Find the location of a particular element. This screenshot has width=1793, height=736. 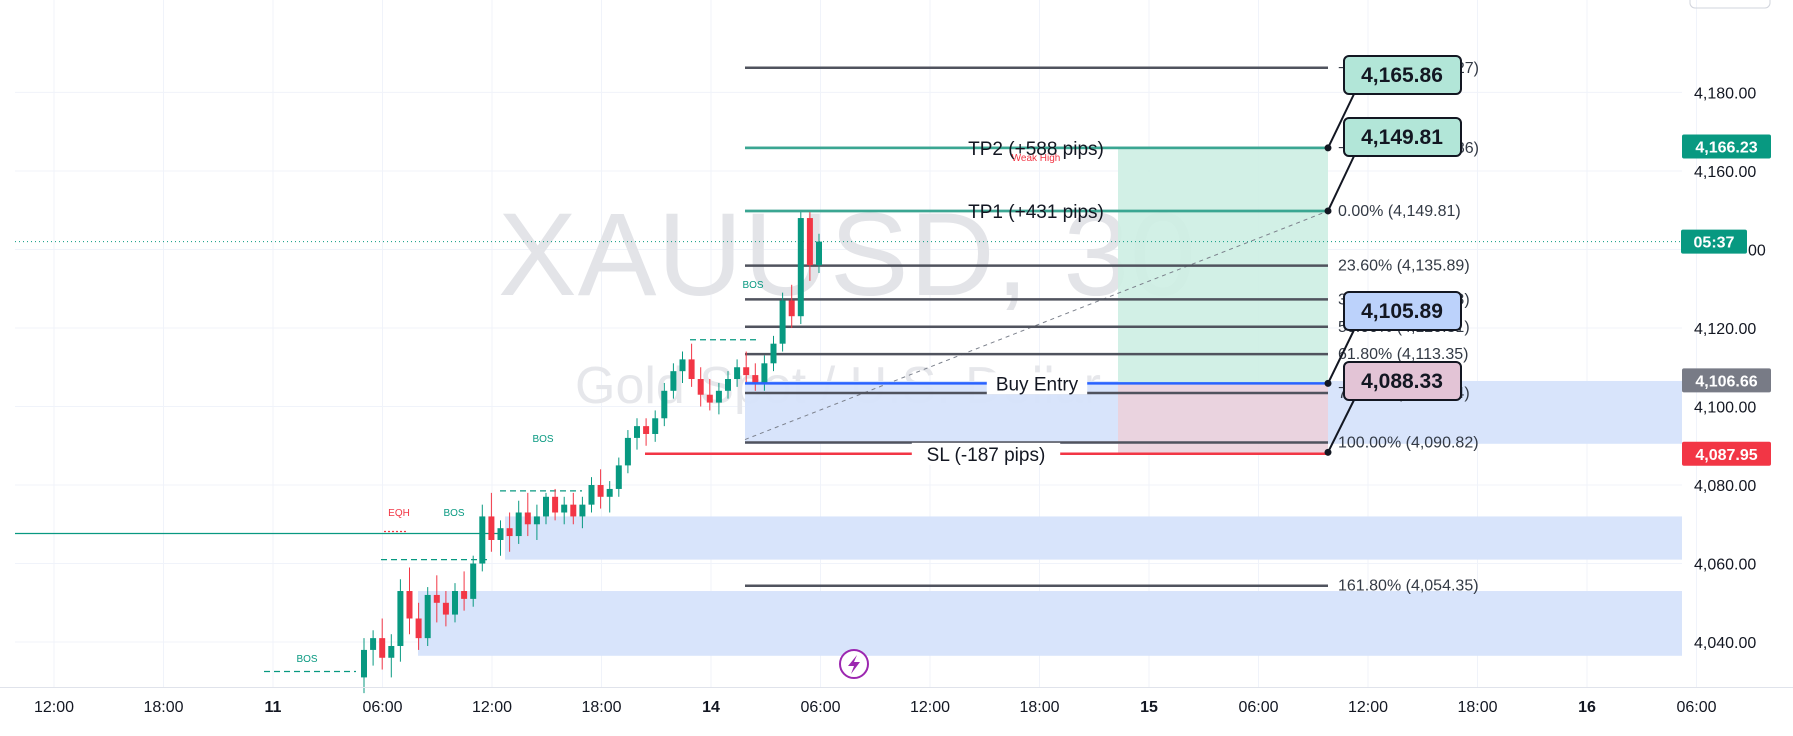

alert-icon is located at coordinates (854, 664).